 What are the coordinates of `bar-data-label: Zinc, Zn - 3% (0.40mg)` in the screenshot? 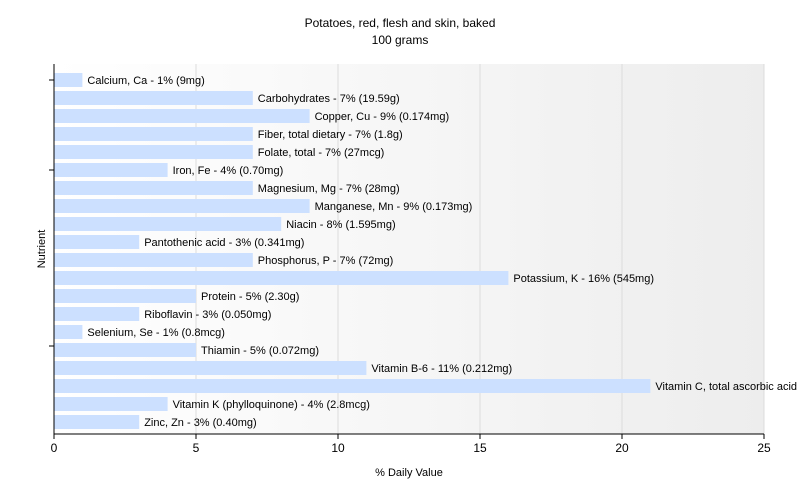 It's located at (200, 423).